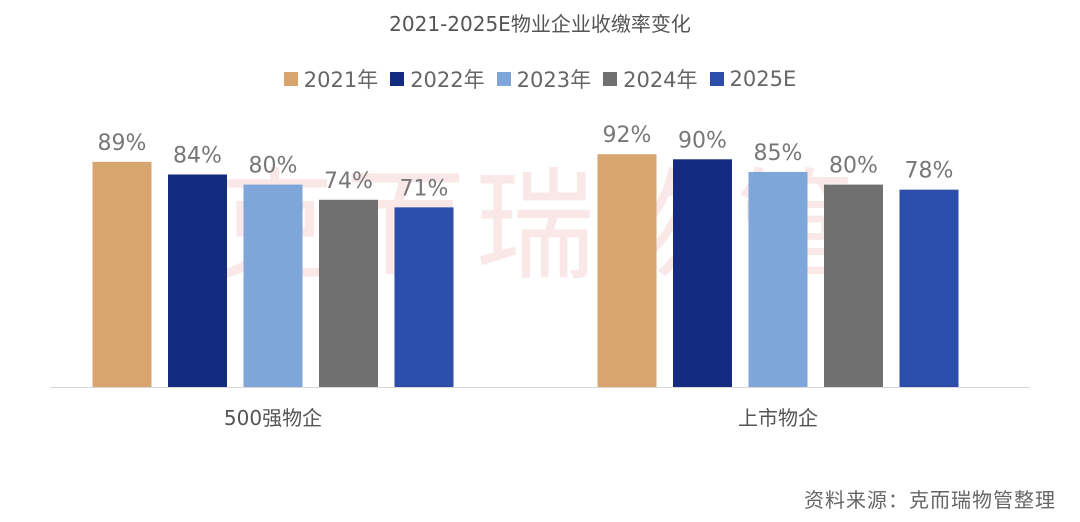 This screenshot has height=522, width=1080. Describe the element at coordinates (763, 79) in the screenshot. I see `legend-label: 2025E` at that location.